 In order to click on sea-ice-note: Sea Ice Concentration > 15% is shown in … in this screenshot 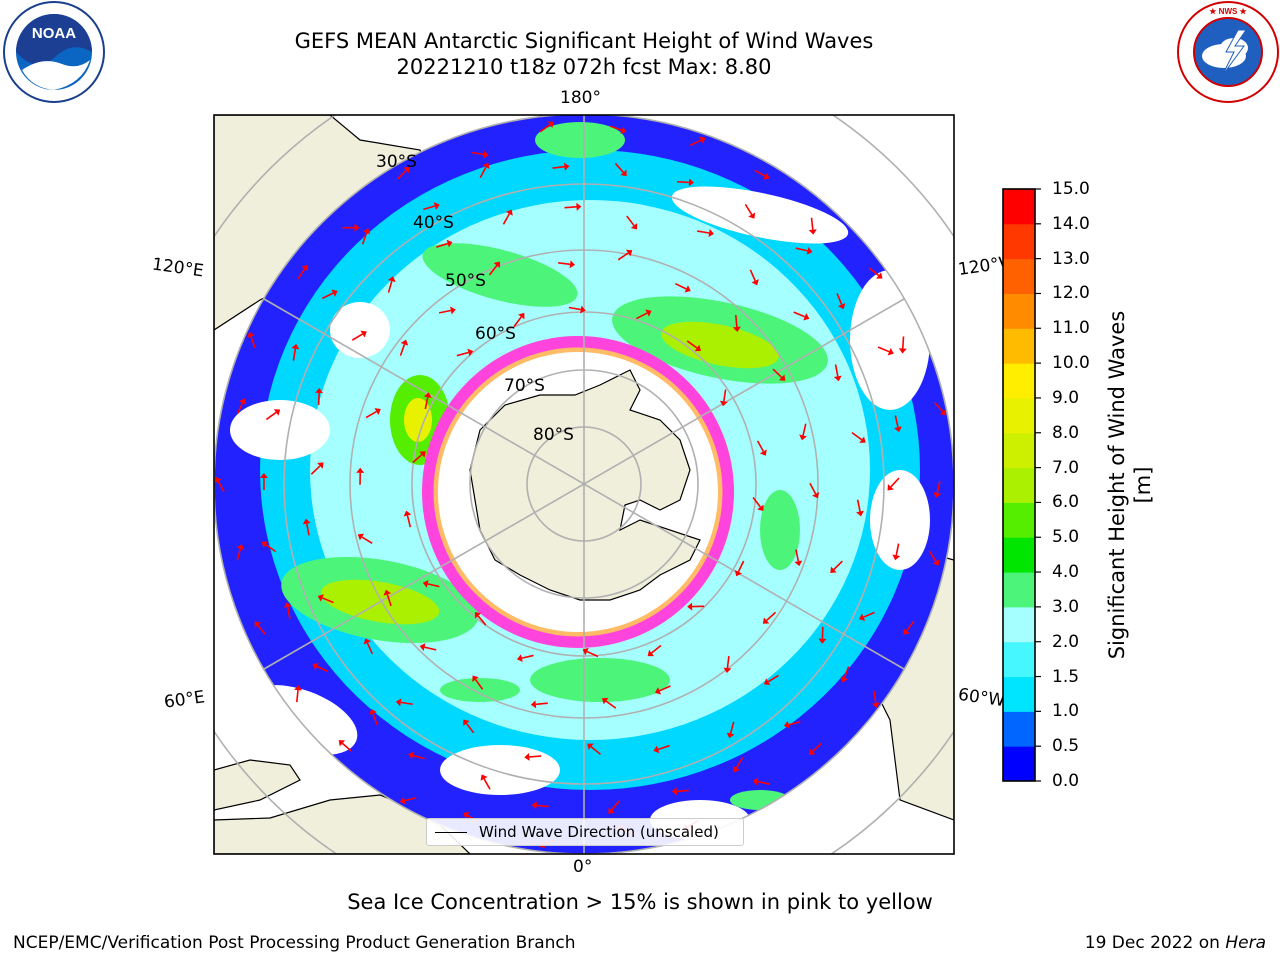, I will do `click(640, 902)`.